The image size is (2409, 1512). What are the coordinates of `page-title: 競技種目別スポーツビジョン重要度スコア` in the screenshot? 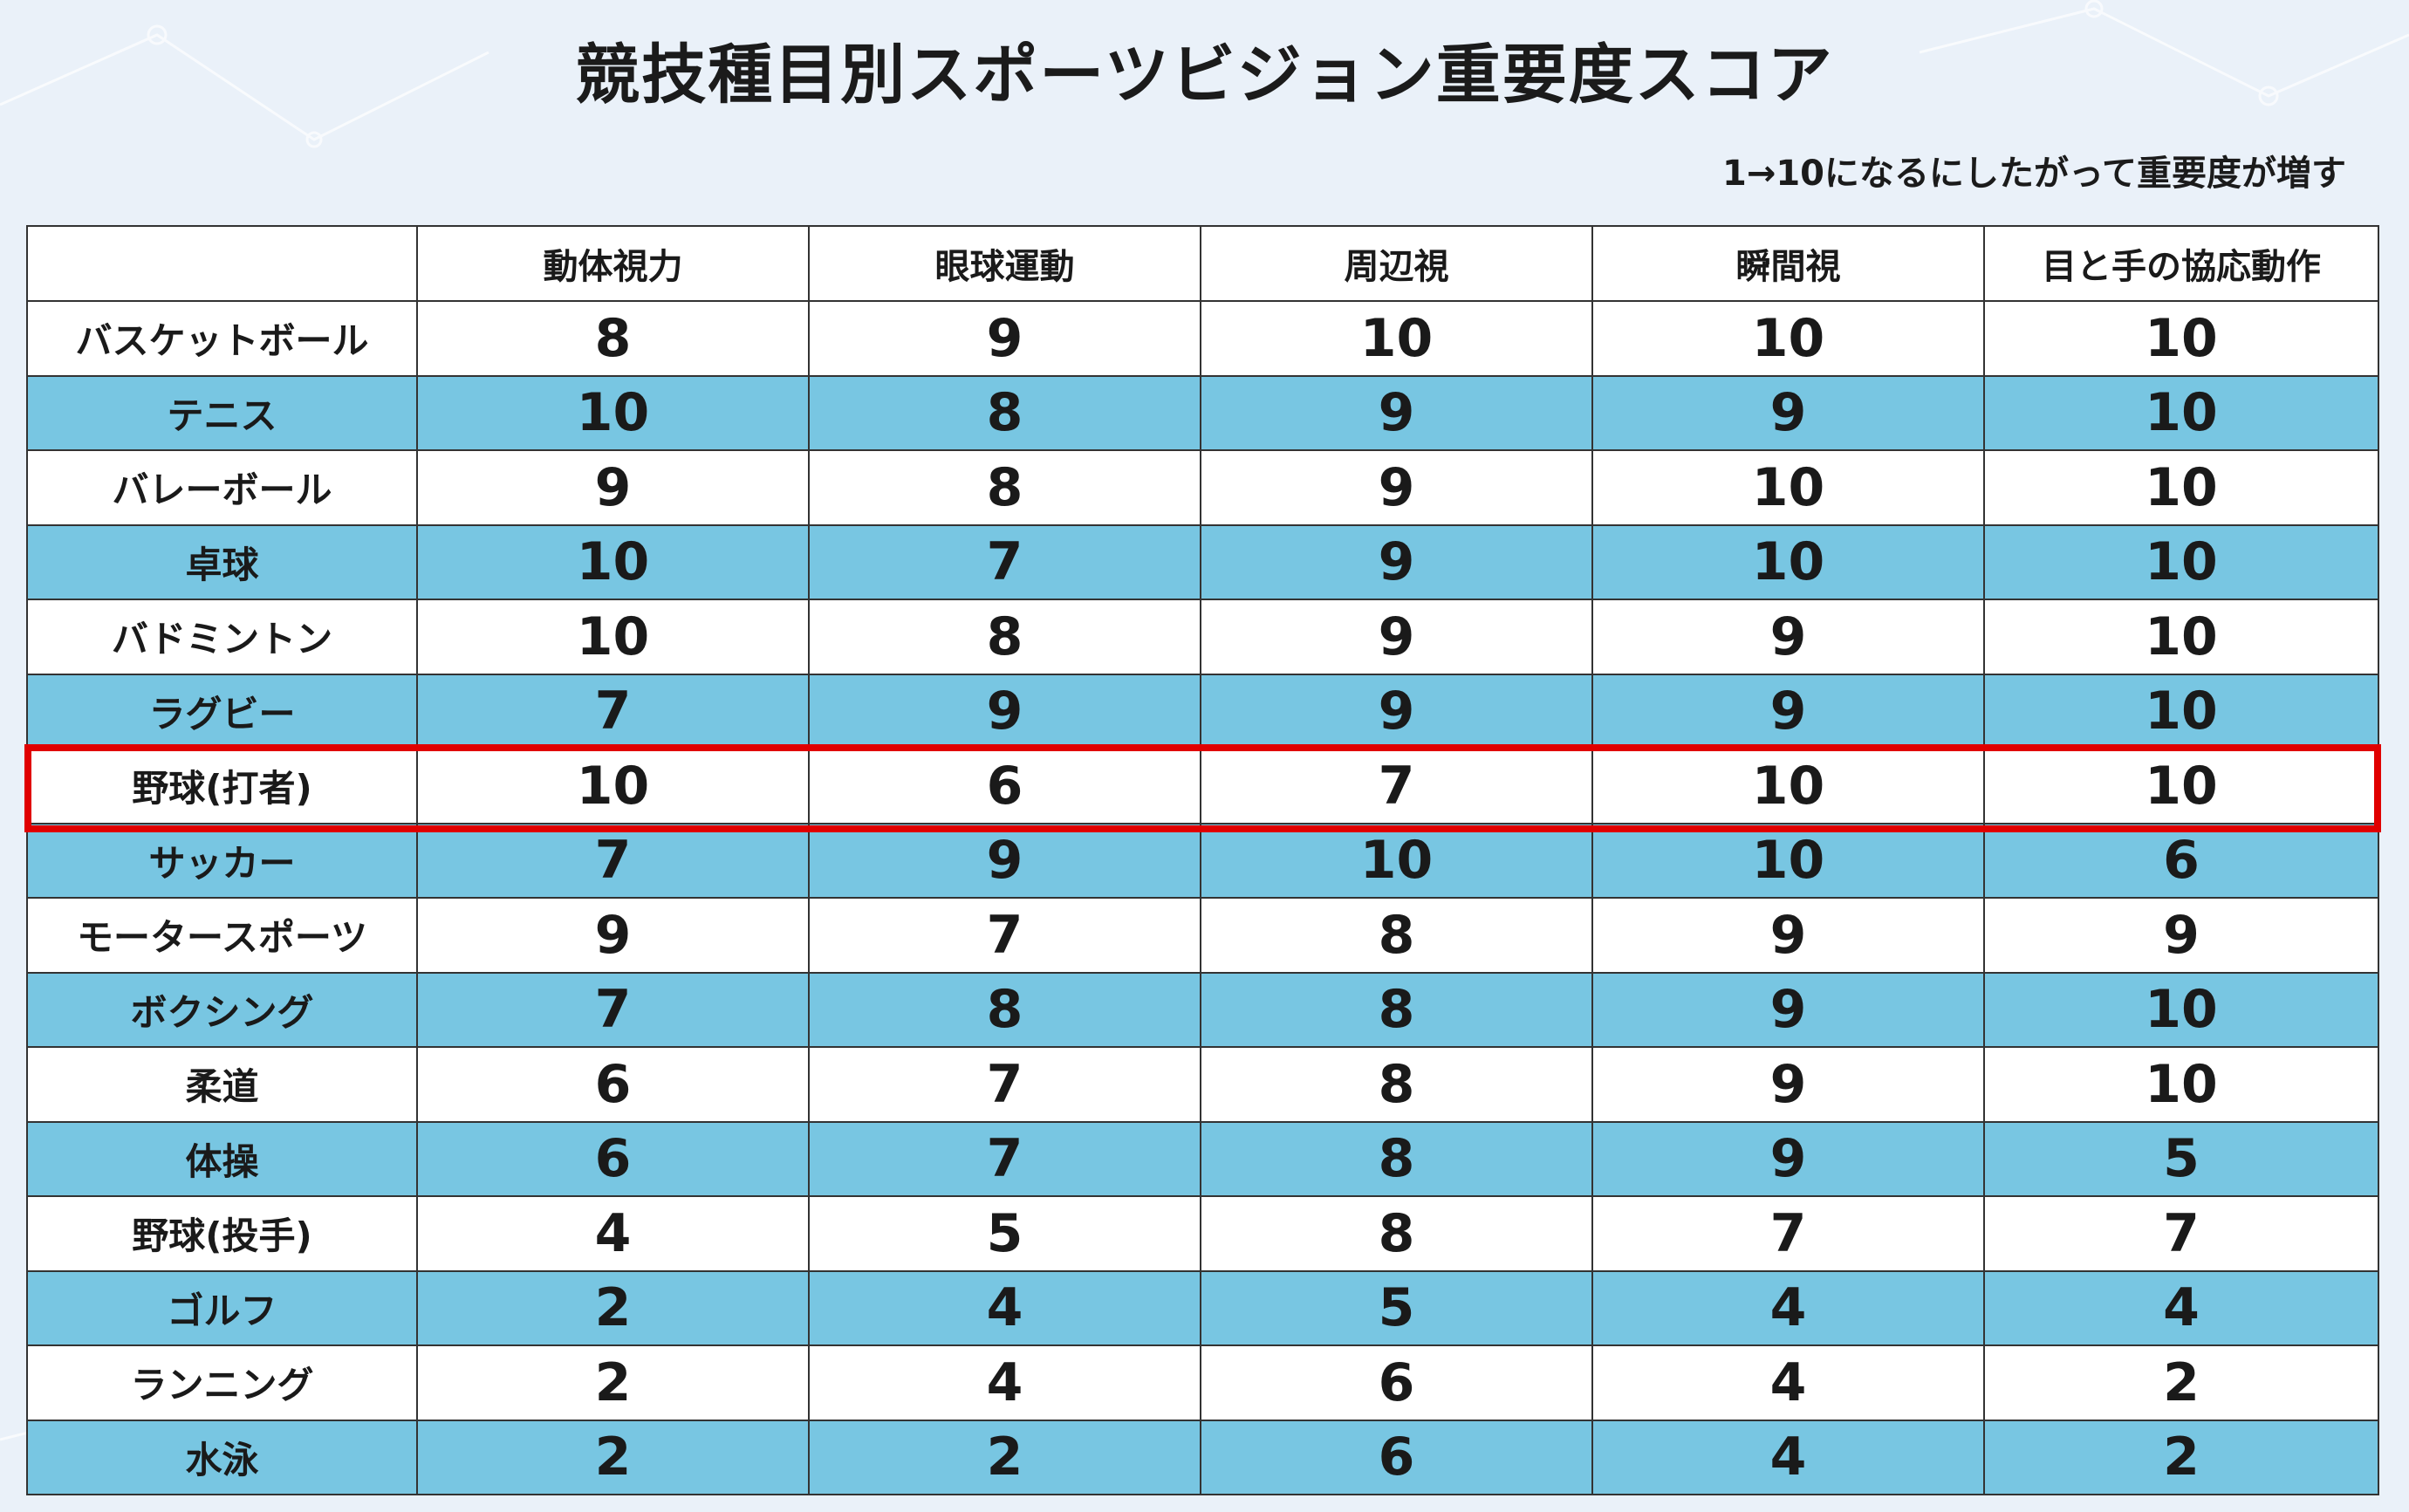 It's located at (1204, 75).